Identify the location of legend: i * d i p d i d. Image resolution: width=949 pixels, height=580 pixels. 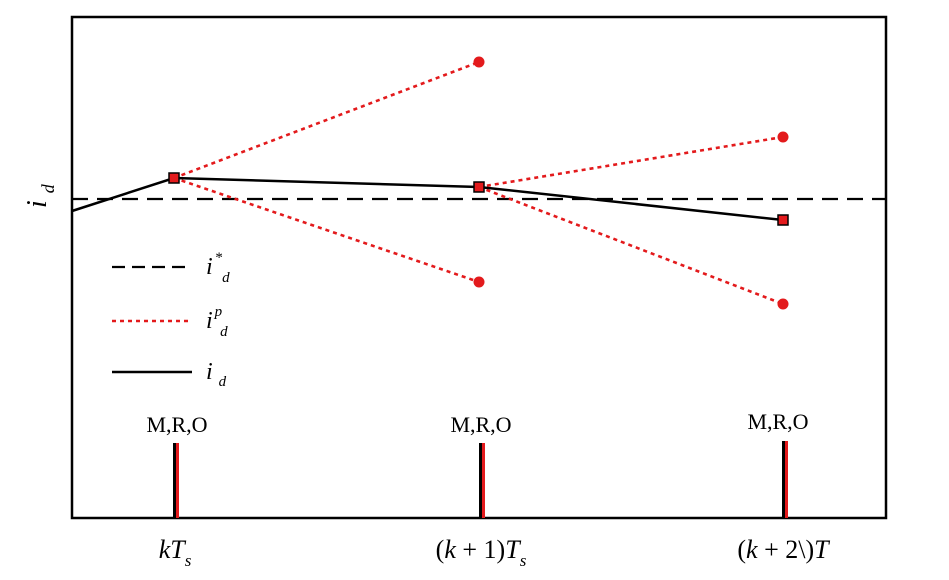
(171, 316).